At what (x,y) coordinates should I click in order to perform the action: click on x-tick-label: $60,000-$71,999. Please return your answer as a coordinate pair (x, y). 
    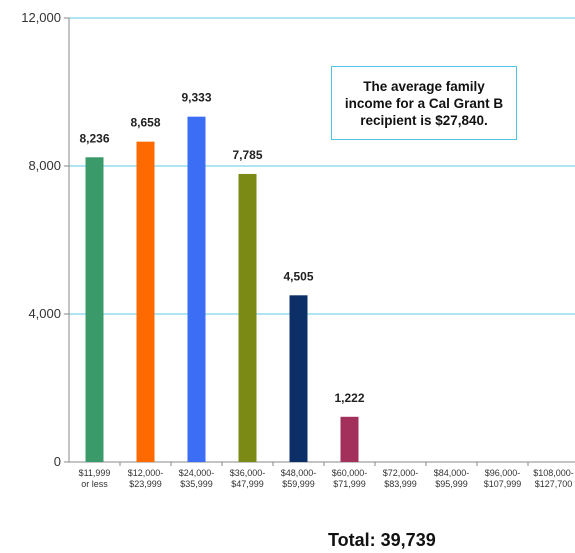
    Looking at the image, I should click on (350, 478).